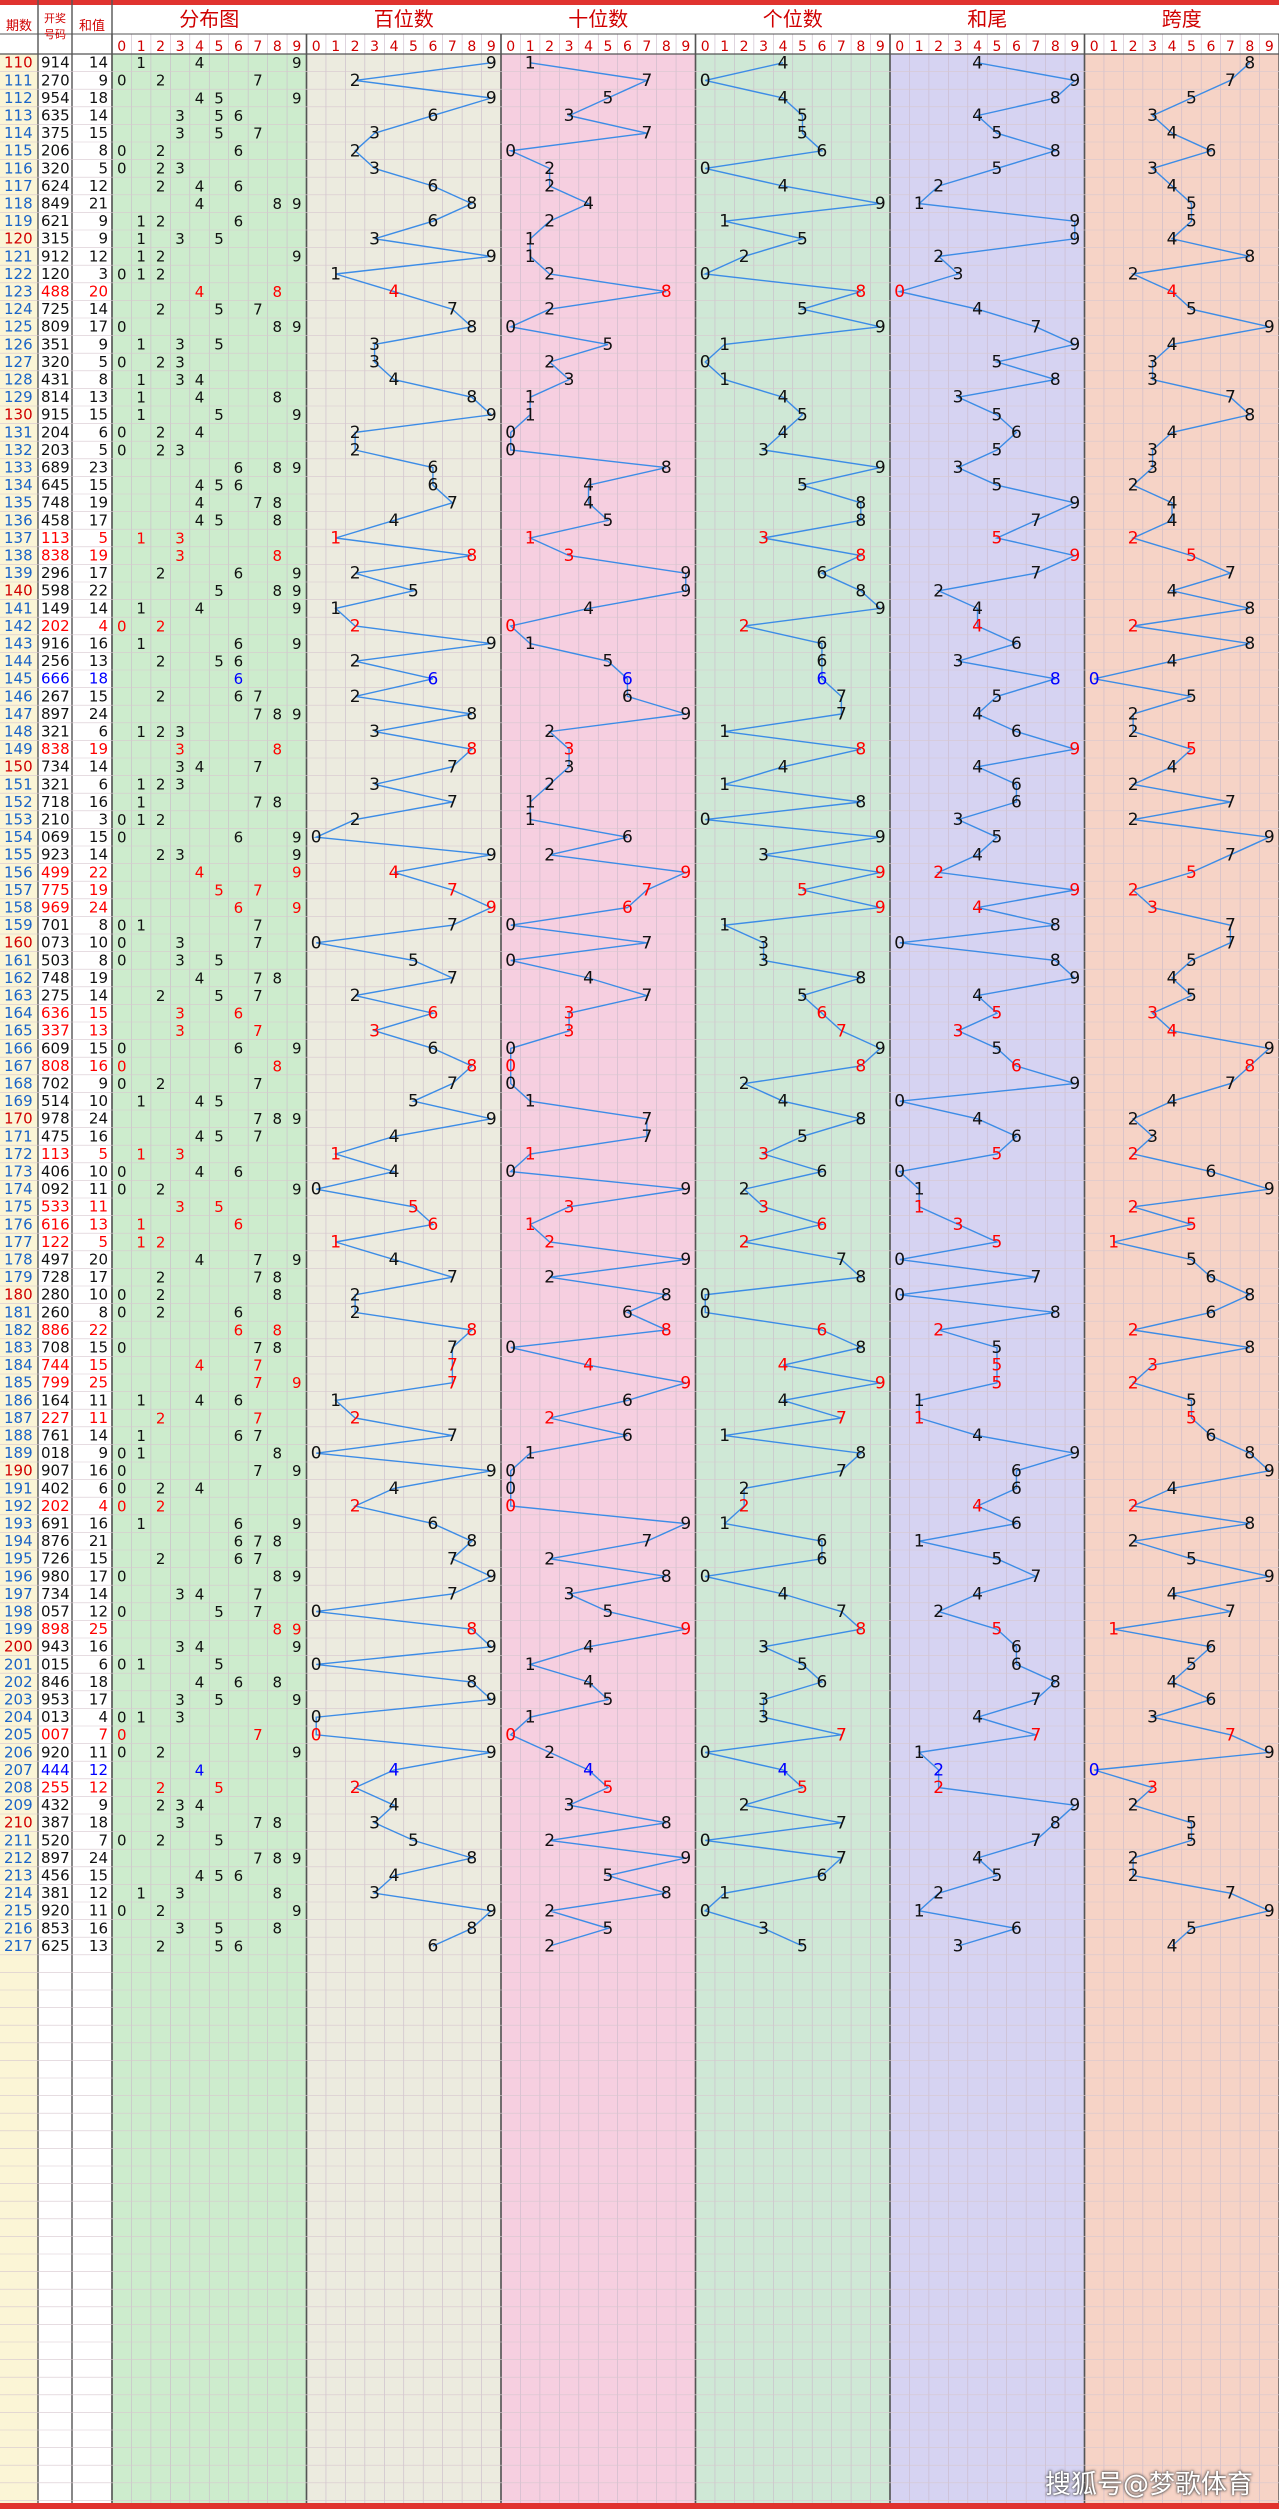  What do you see at coordinates (98, 63) in the screenshot?
I see `sum-cell: 14` at bounding box center [98, 63].